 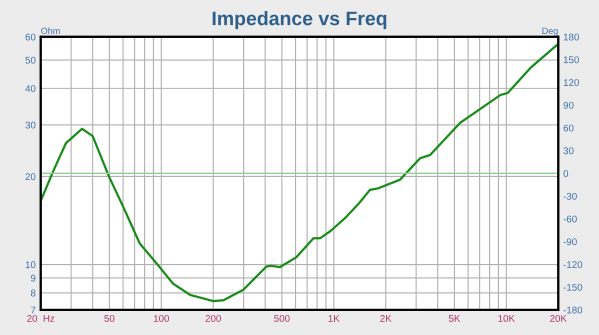 What do you see at coordinates (31, 37) in the screenshot?
I see `y-tick-label: 60` at bounding box center [31, 37].